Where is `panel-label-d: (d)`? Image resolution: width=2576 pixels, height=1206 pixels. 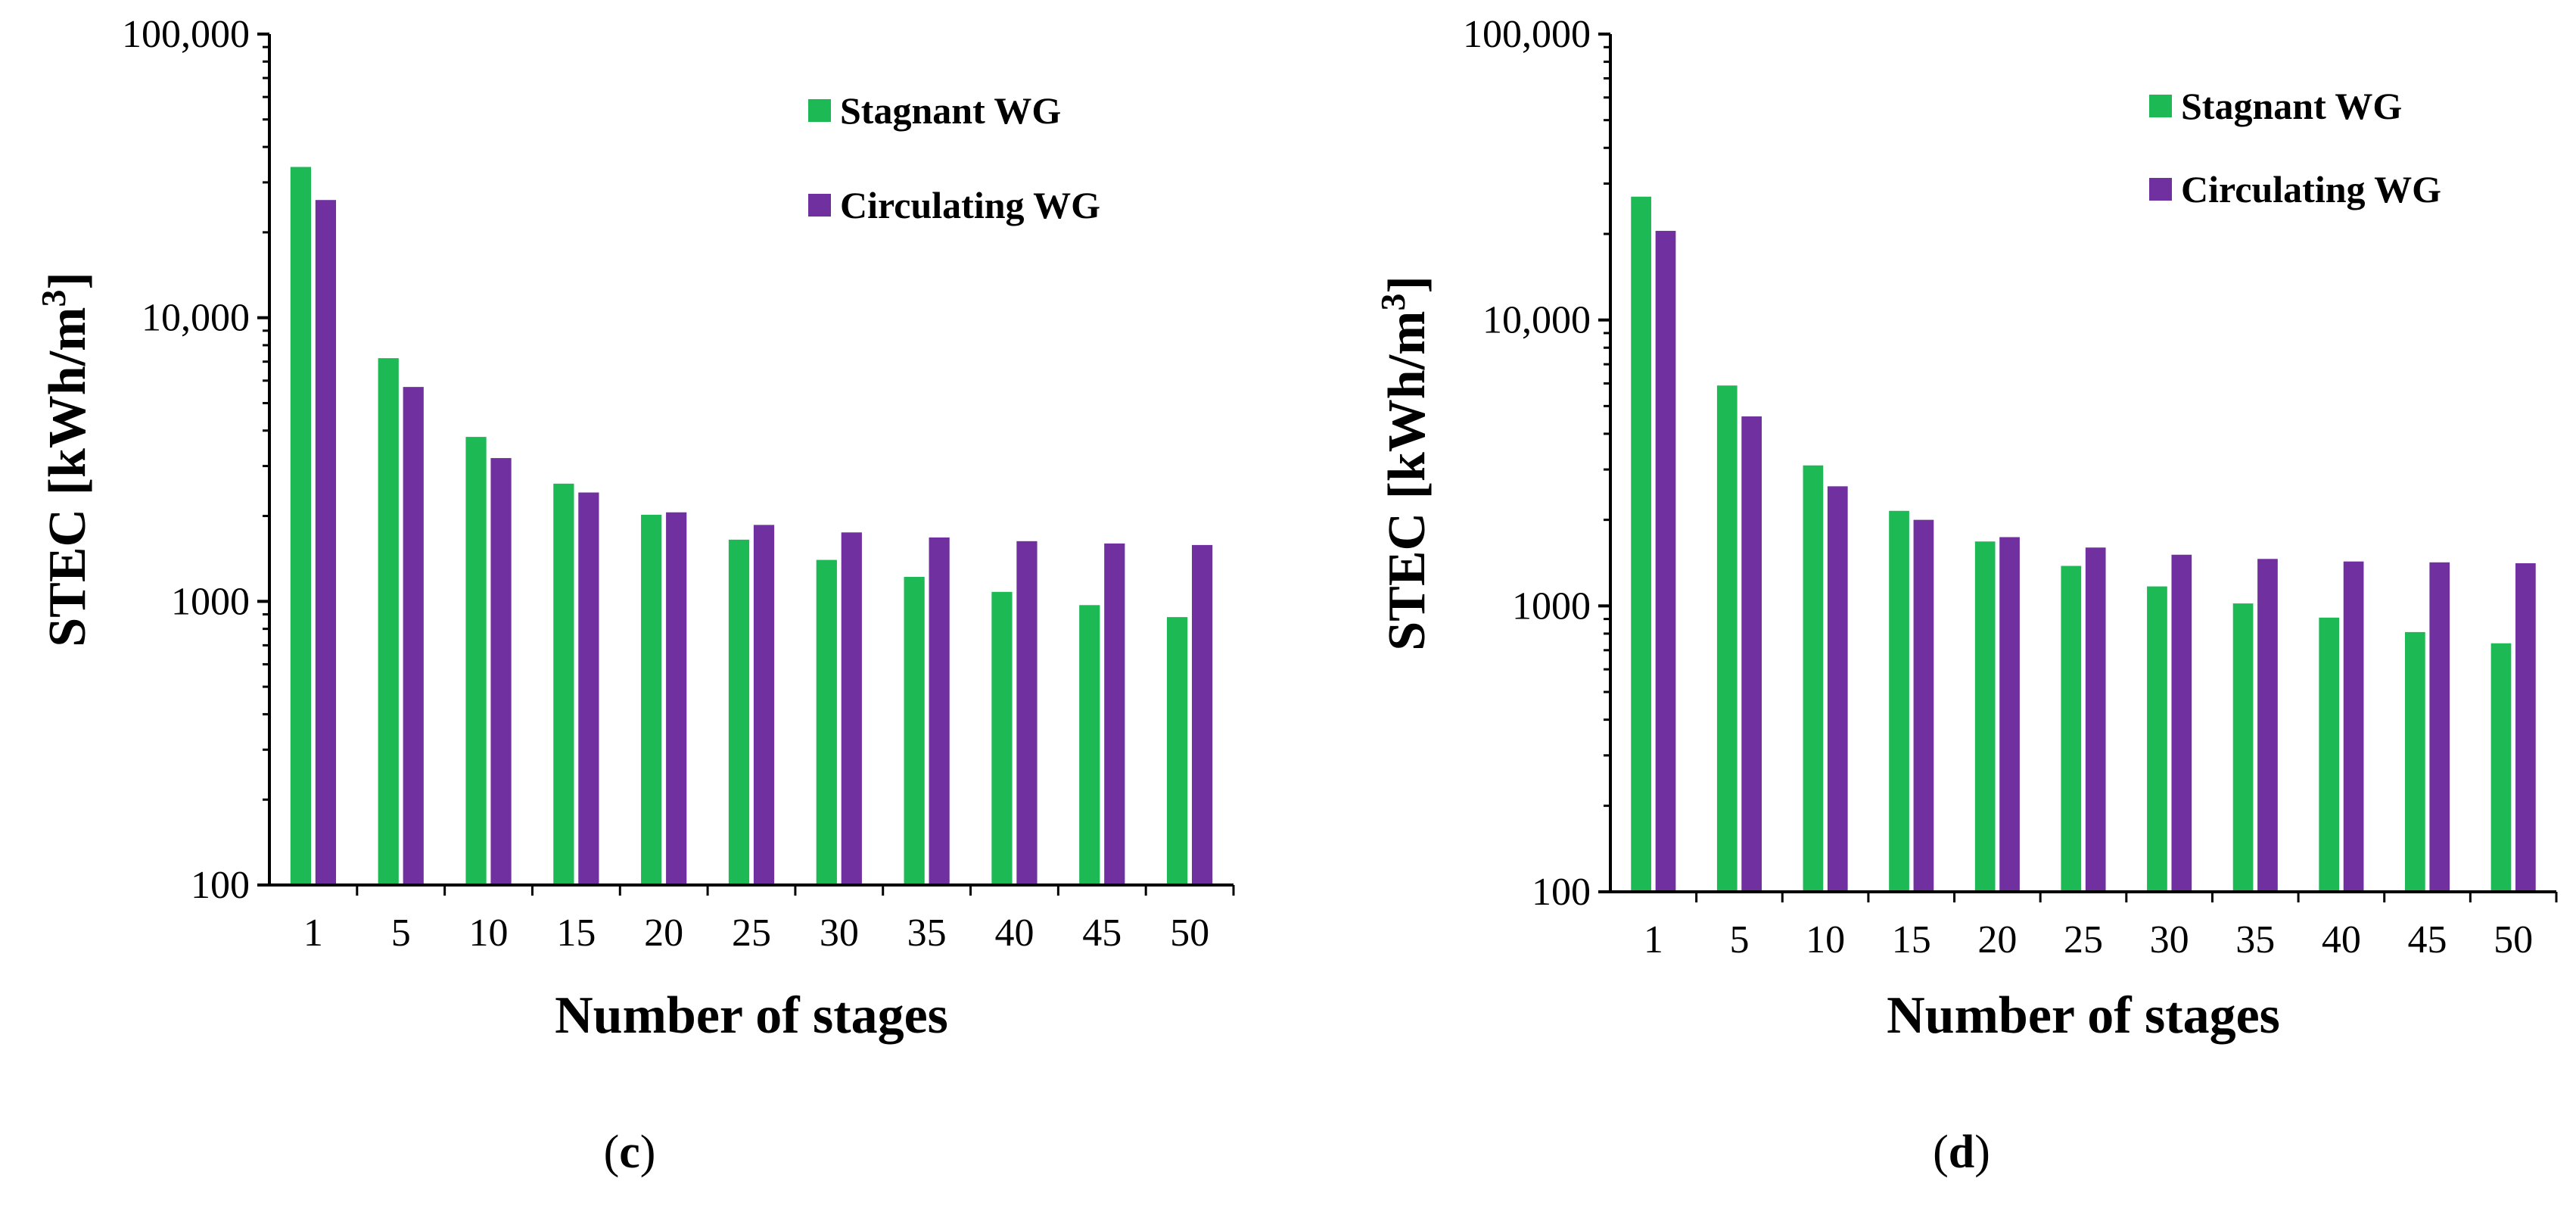 panel-label-d: (d) is located at coordinates (1961, 1152).